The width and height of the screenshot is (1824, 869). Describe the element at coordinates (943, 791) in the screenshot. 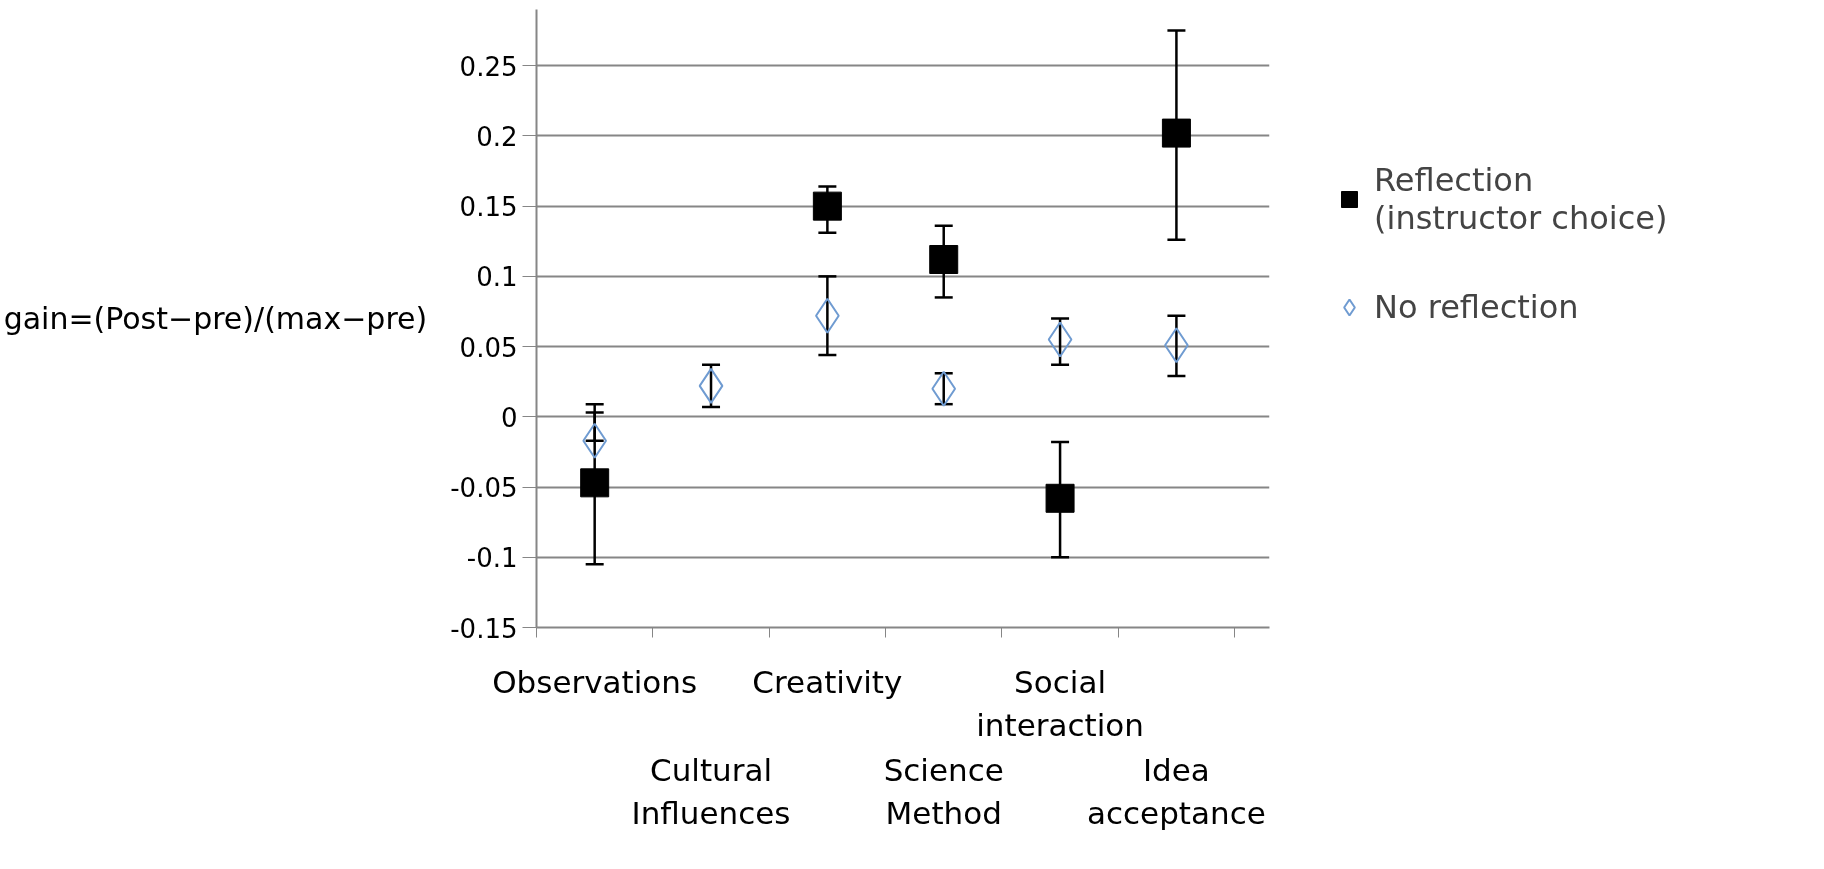

I see `x-tick-label: Science Method` at that location.